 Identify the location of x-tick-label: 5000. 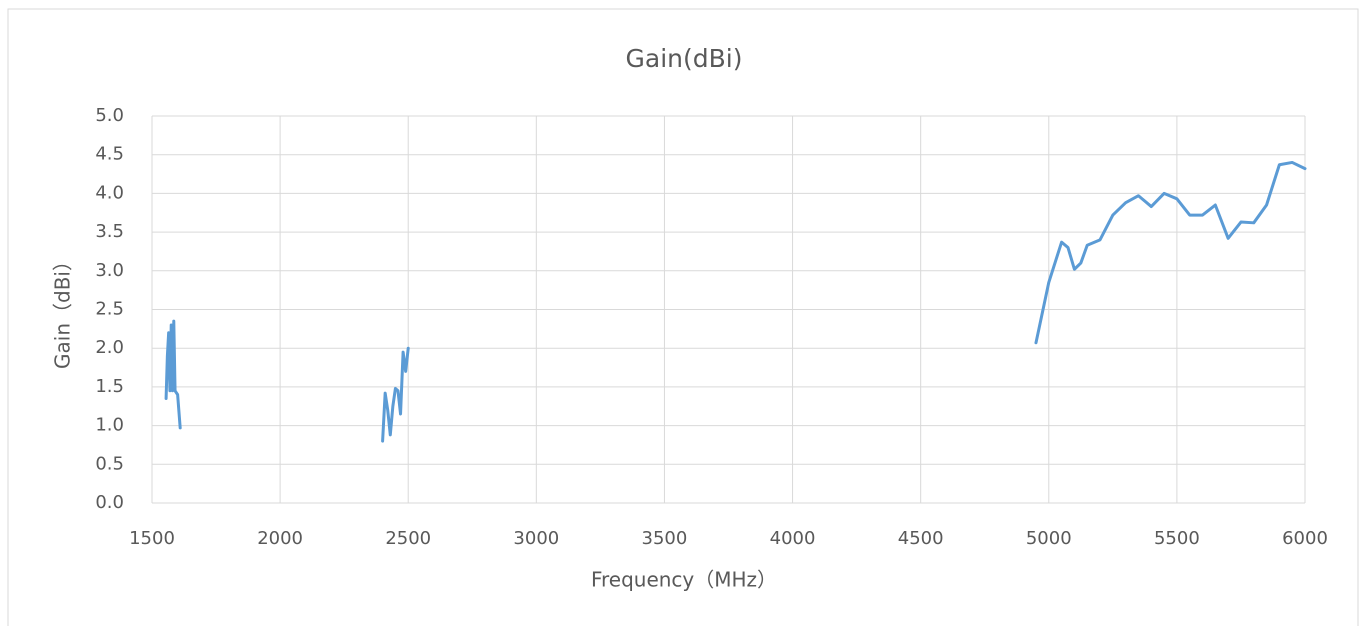
(1049, 538).